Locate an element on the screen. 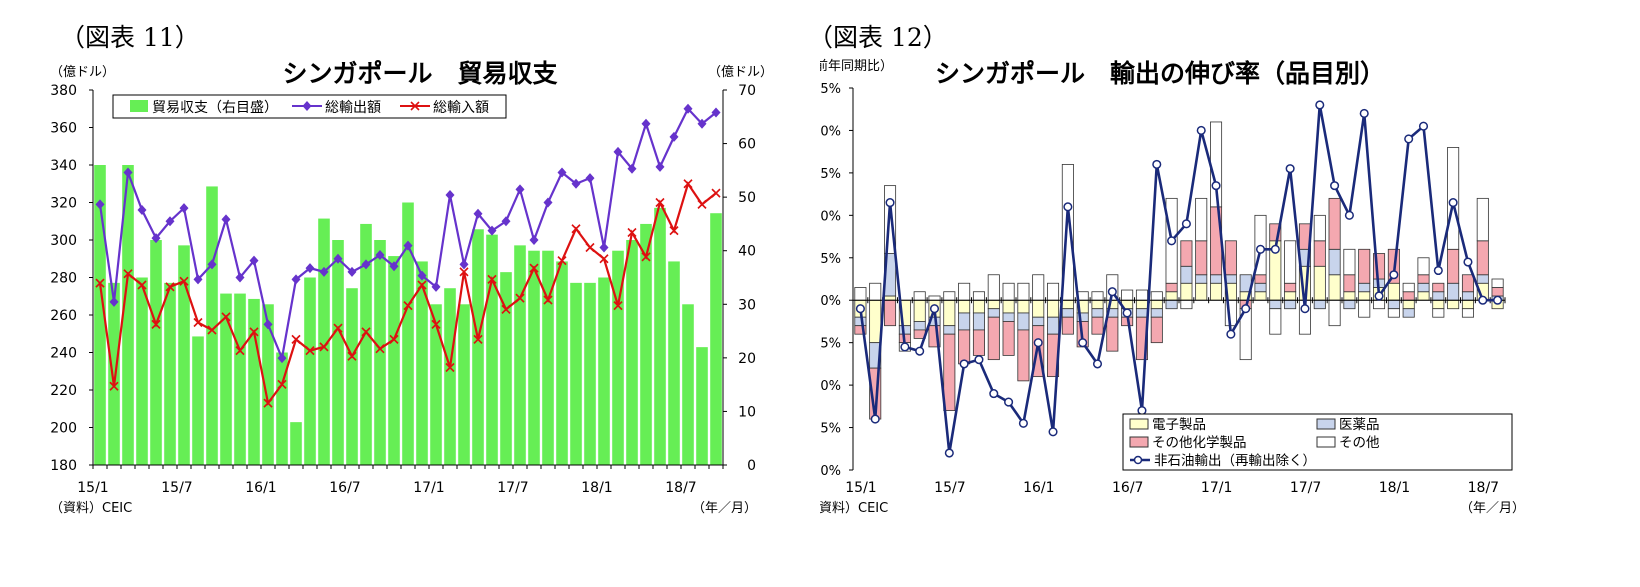 The image size is (1640, 587). y-tick-label: 5% is located at coordinates (830, 259).